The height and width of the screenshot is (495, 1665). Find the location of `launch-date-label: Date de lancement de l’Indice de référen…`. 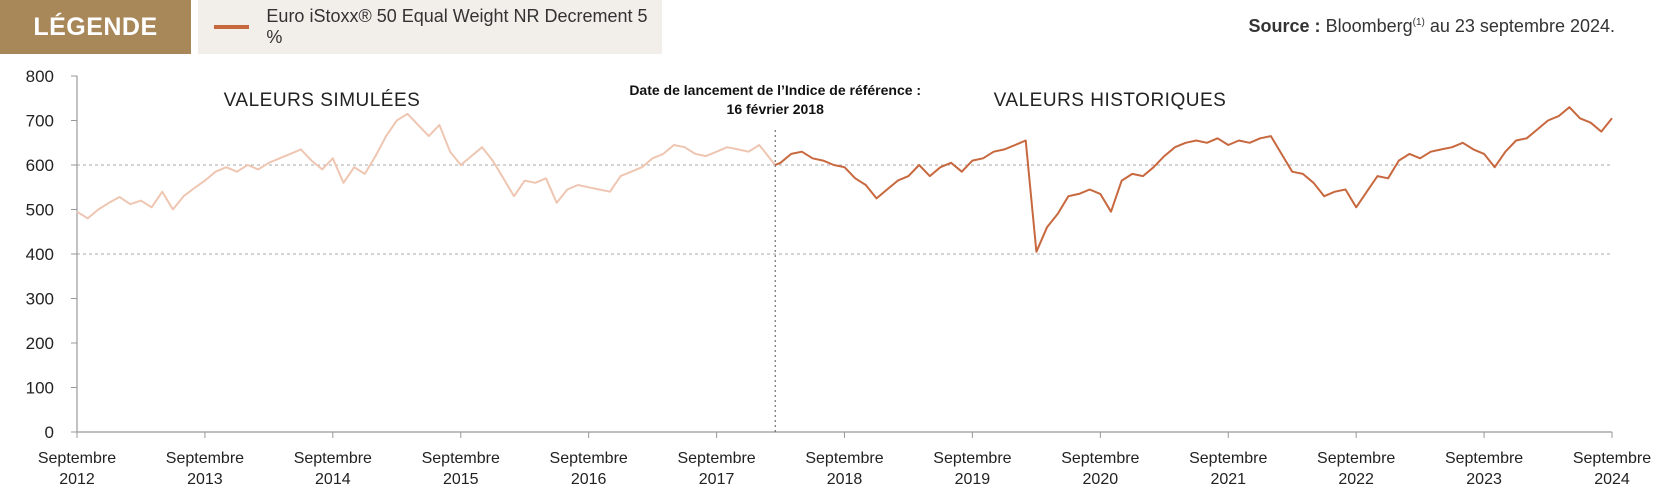

launch-date-label: Date de lancement de l’Indice de référen… is located at coordinates (775, 90).